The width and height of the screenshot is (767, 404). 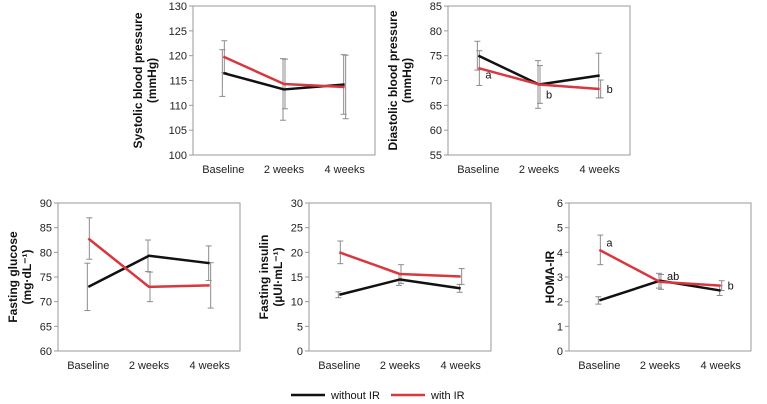 I want to click on y-axis-label-line: (µUI·mL⁻¹), so click(x=278, y=276).